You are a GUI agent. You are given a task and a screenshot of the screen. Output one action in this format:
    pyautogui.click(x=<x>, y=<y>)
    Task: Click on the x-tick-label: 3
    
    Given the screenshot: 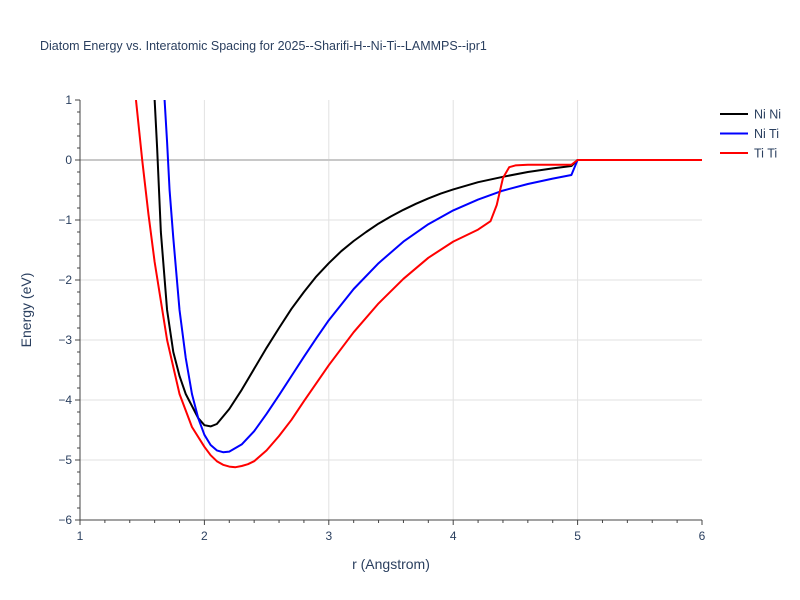 What is the action you would take?
    pyautogui.click(x=328, y=536)
    